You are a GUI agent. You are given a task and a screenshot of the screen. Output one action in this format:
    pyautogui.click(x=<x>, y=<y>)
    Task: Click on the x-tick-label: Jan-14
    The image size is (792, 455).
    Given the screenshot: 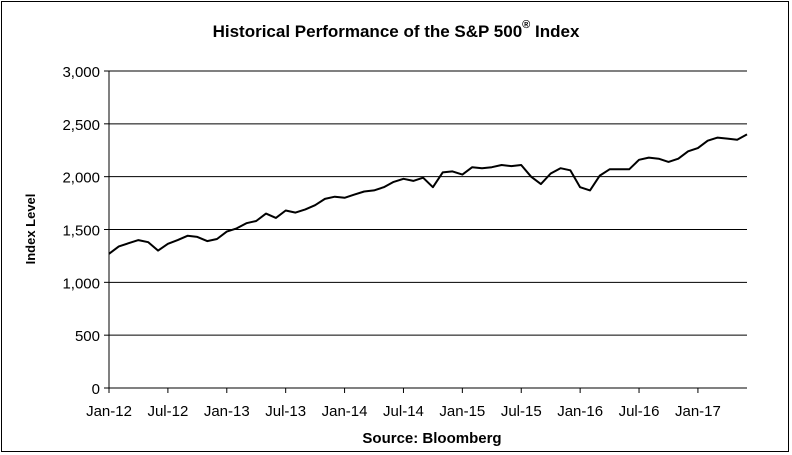 What is the action you would take?
    pyautogui.click(x=345, y=411)
    